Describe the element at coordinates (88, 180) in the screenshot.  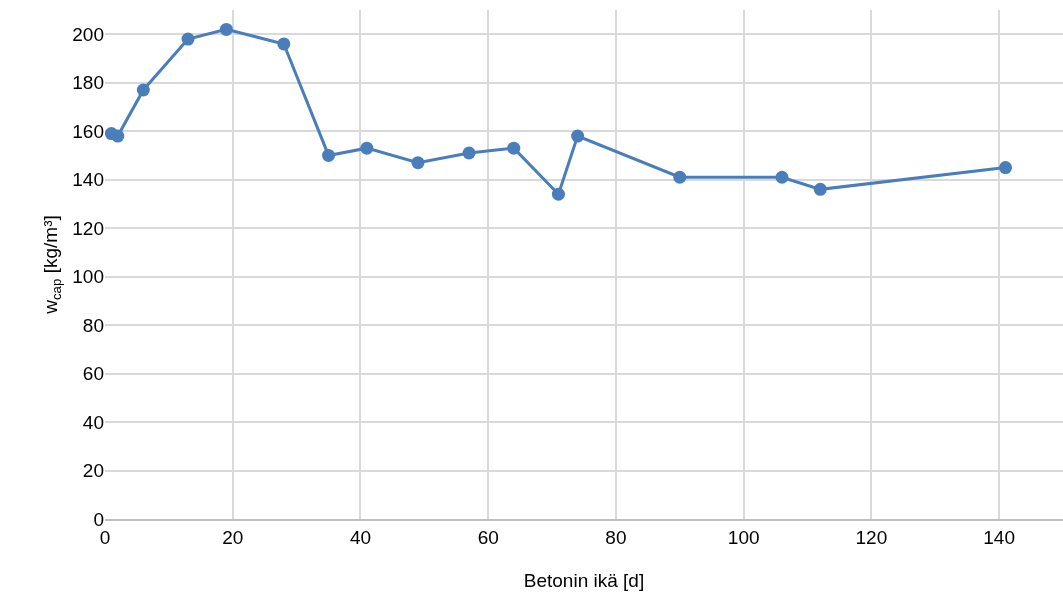
I see `y-tick-label: 140` at that location.